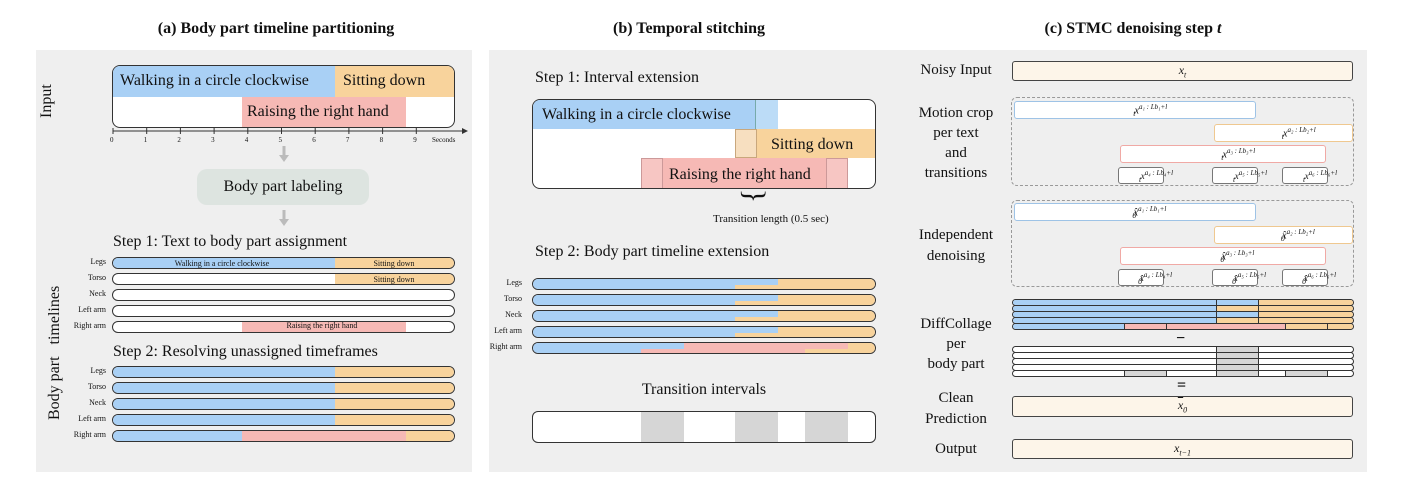  What do you see at coordinates (1320, 176) in the screenshot?
I see `crop-item-math: xa₆ : Lb₆+lt` at bounding box center [1320, 176].